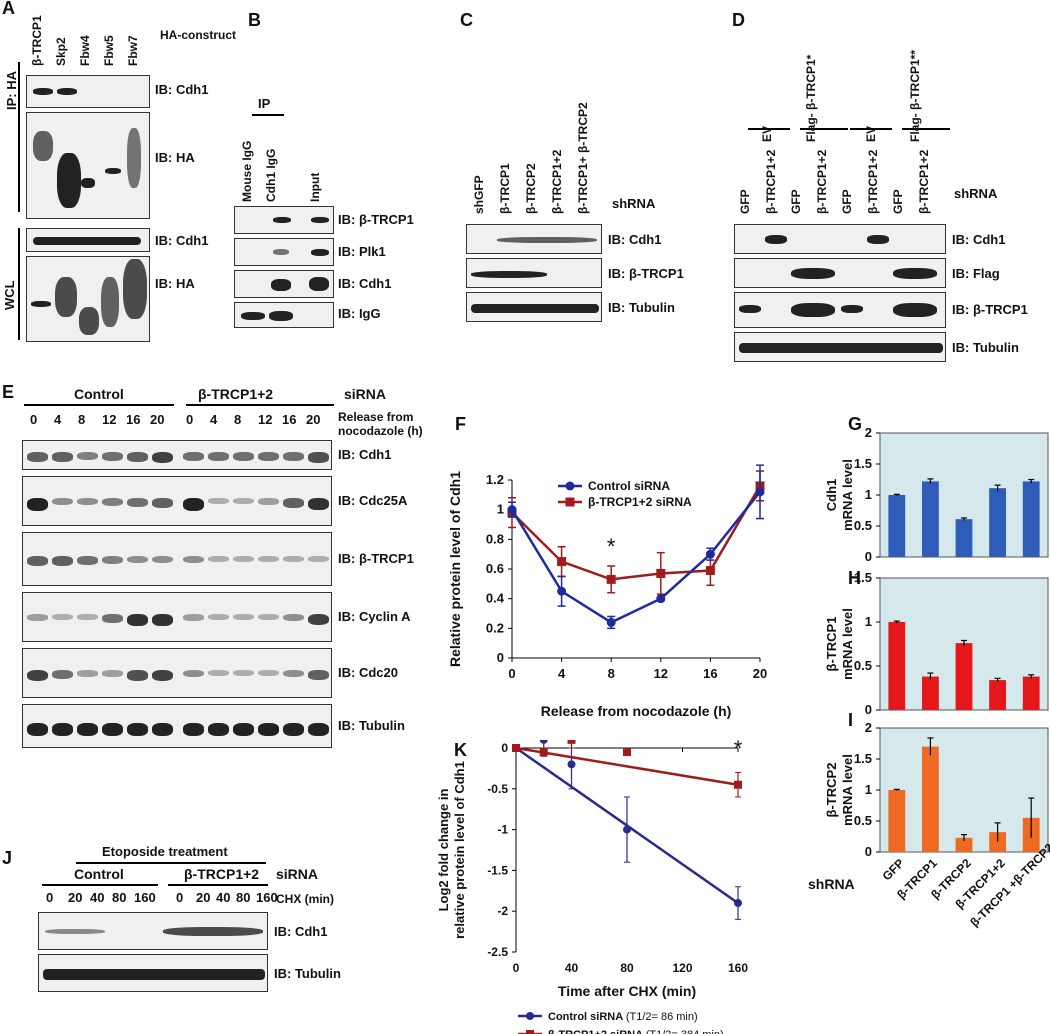  I want to click on series-line, so click(636, 533).